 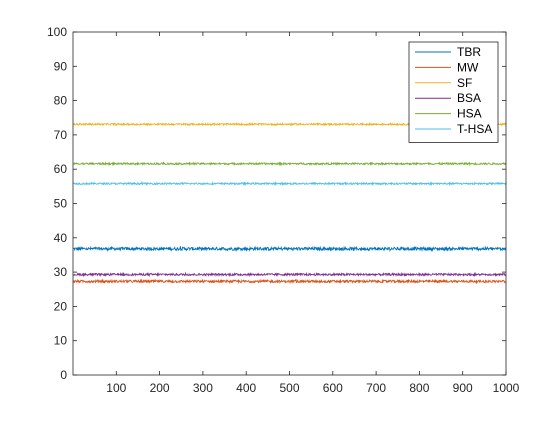 What do you see at coordinates (246, 388) in the screenshot?
I see `x-tick-label: 400` at bounding box center [246, 388].